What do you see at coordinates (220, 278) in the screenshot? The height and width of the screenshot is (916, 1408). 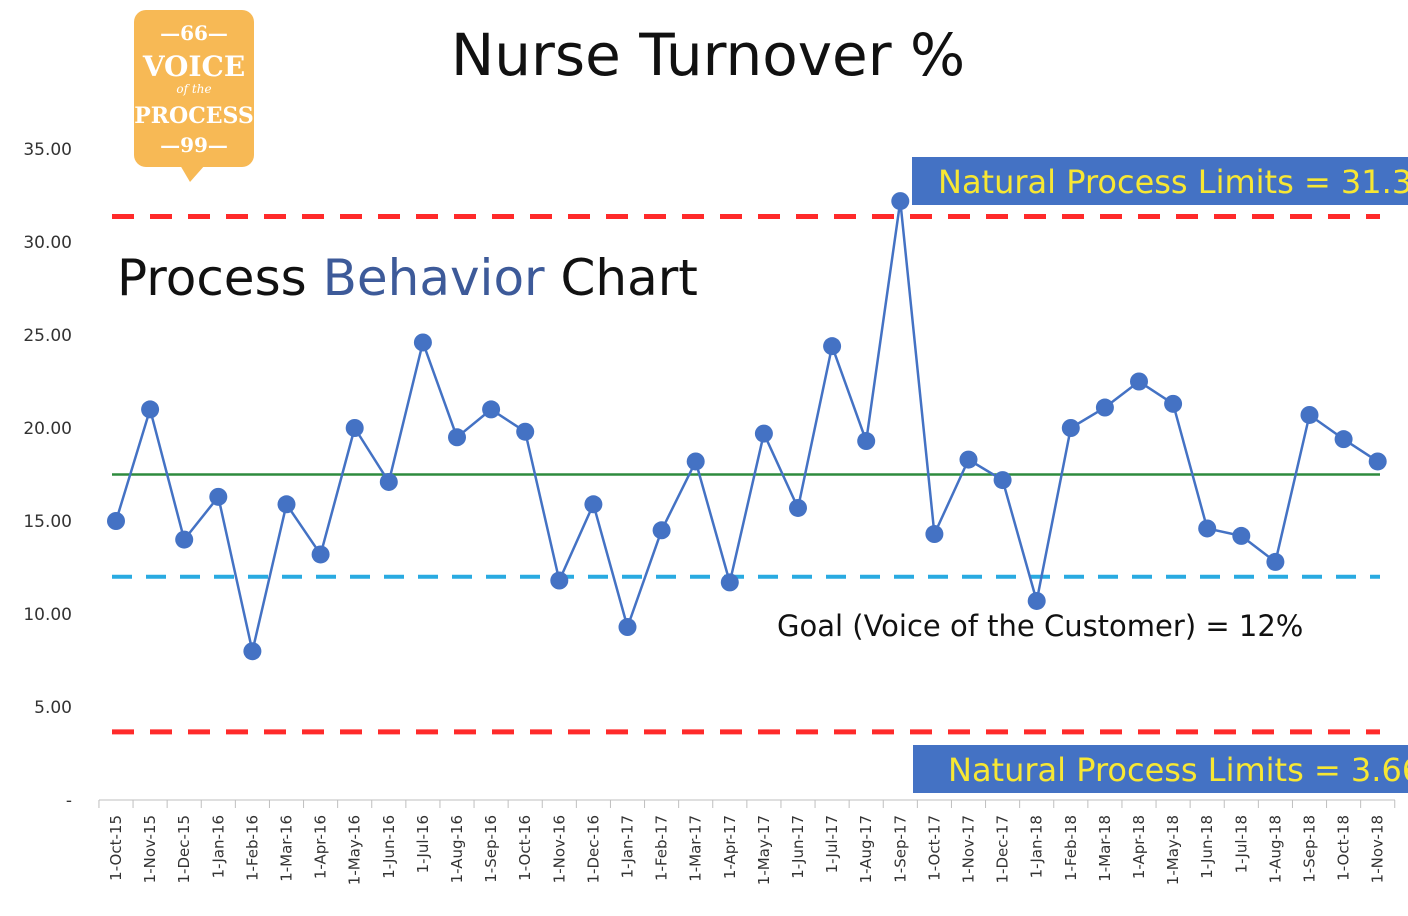 I see `subtitle-part-1: Process` at bounding box center [220, 278].